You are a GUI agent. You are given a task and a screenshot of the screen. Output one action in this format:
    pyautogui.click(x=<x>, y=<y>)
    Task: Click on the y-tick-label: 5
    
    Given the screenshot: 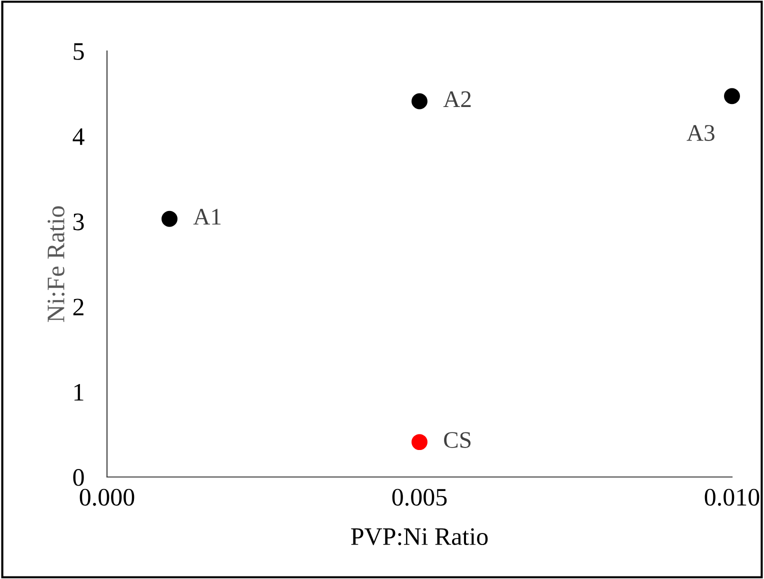 What is the action you would take?
    pyautogui.click(x=79, y=51)
    